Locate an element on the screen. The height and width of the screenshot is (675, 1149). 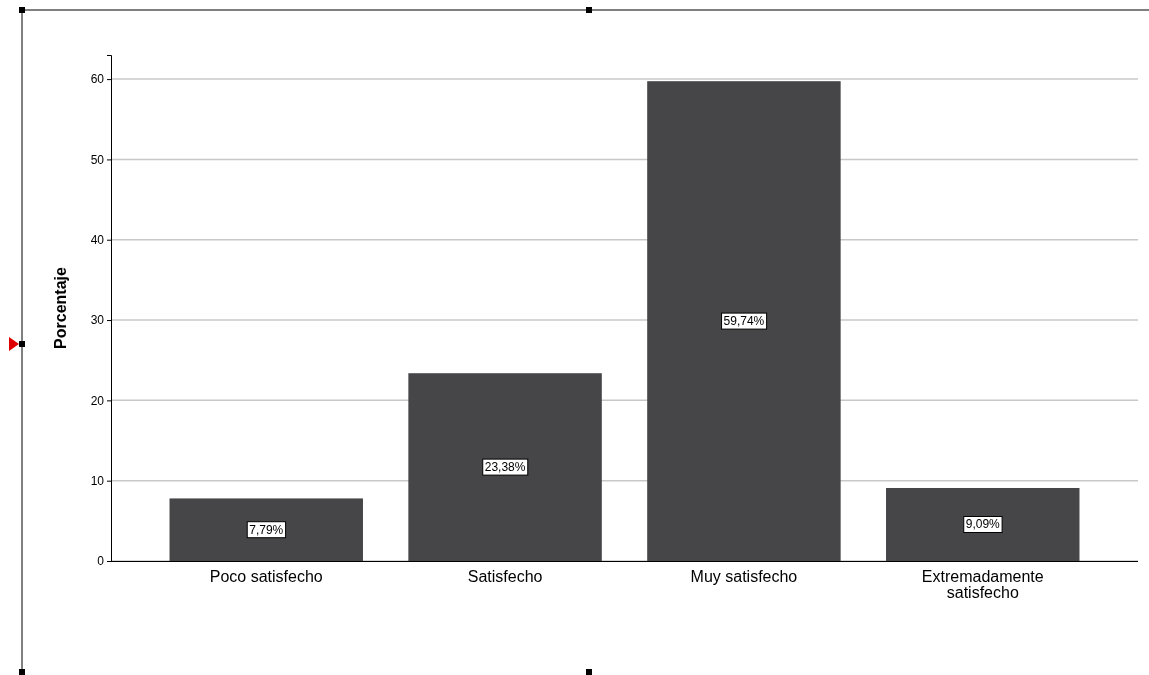
data-label: 9,09% is located at coordinates (983, 524).